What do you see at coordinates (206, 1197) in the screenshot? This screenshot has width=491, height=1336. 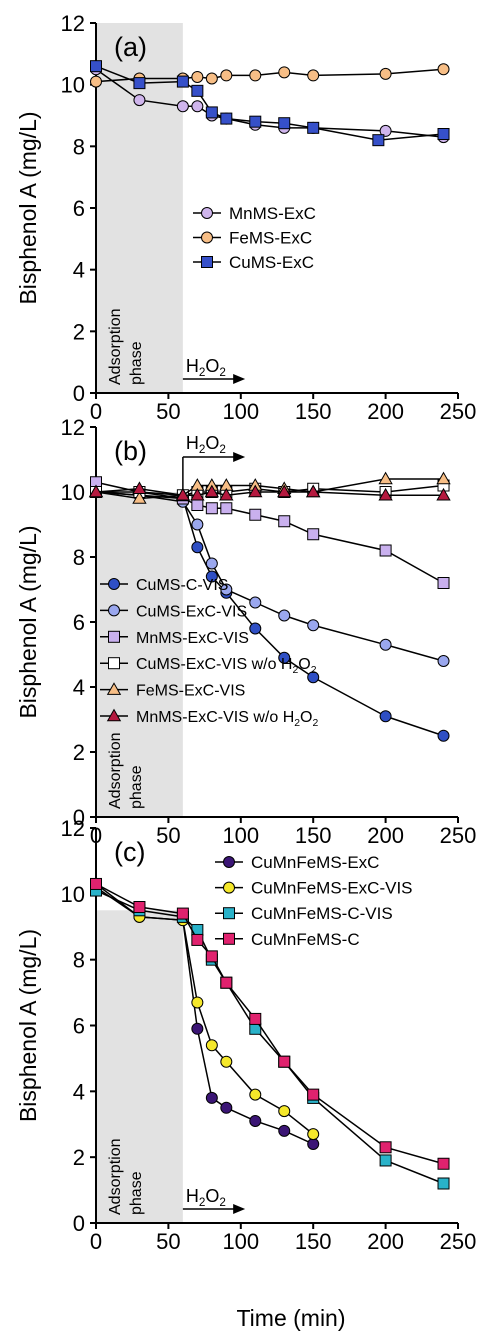 I see `panel-c-h2o2-label: H2O2` at bounding box center [206, 1197].